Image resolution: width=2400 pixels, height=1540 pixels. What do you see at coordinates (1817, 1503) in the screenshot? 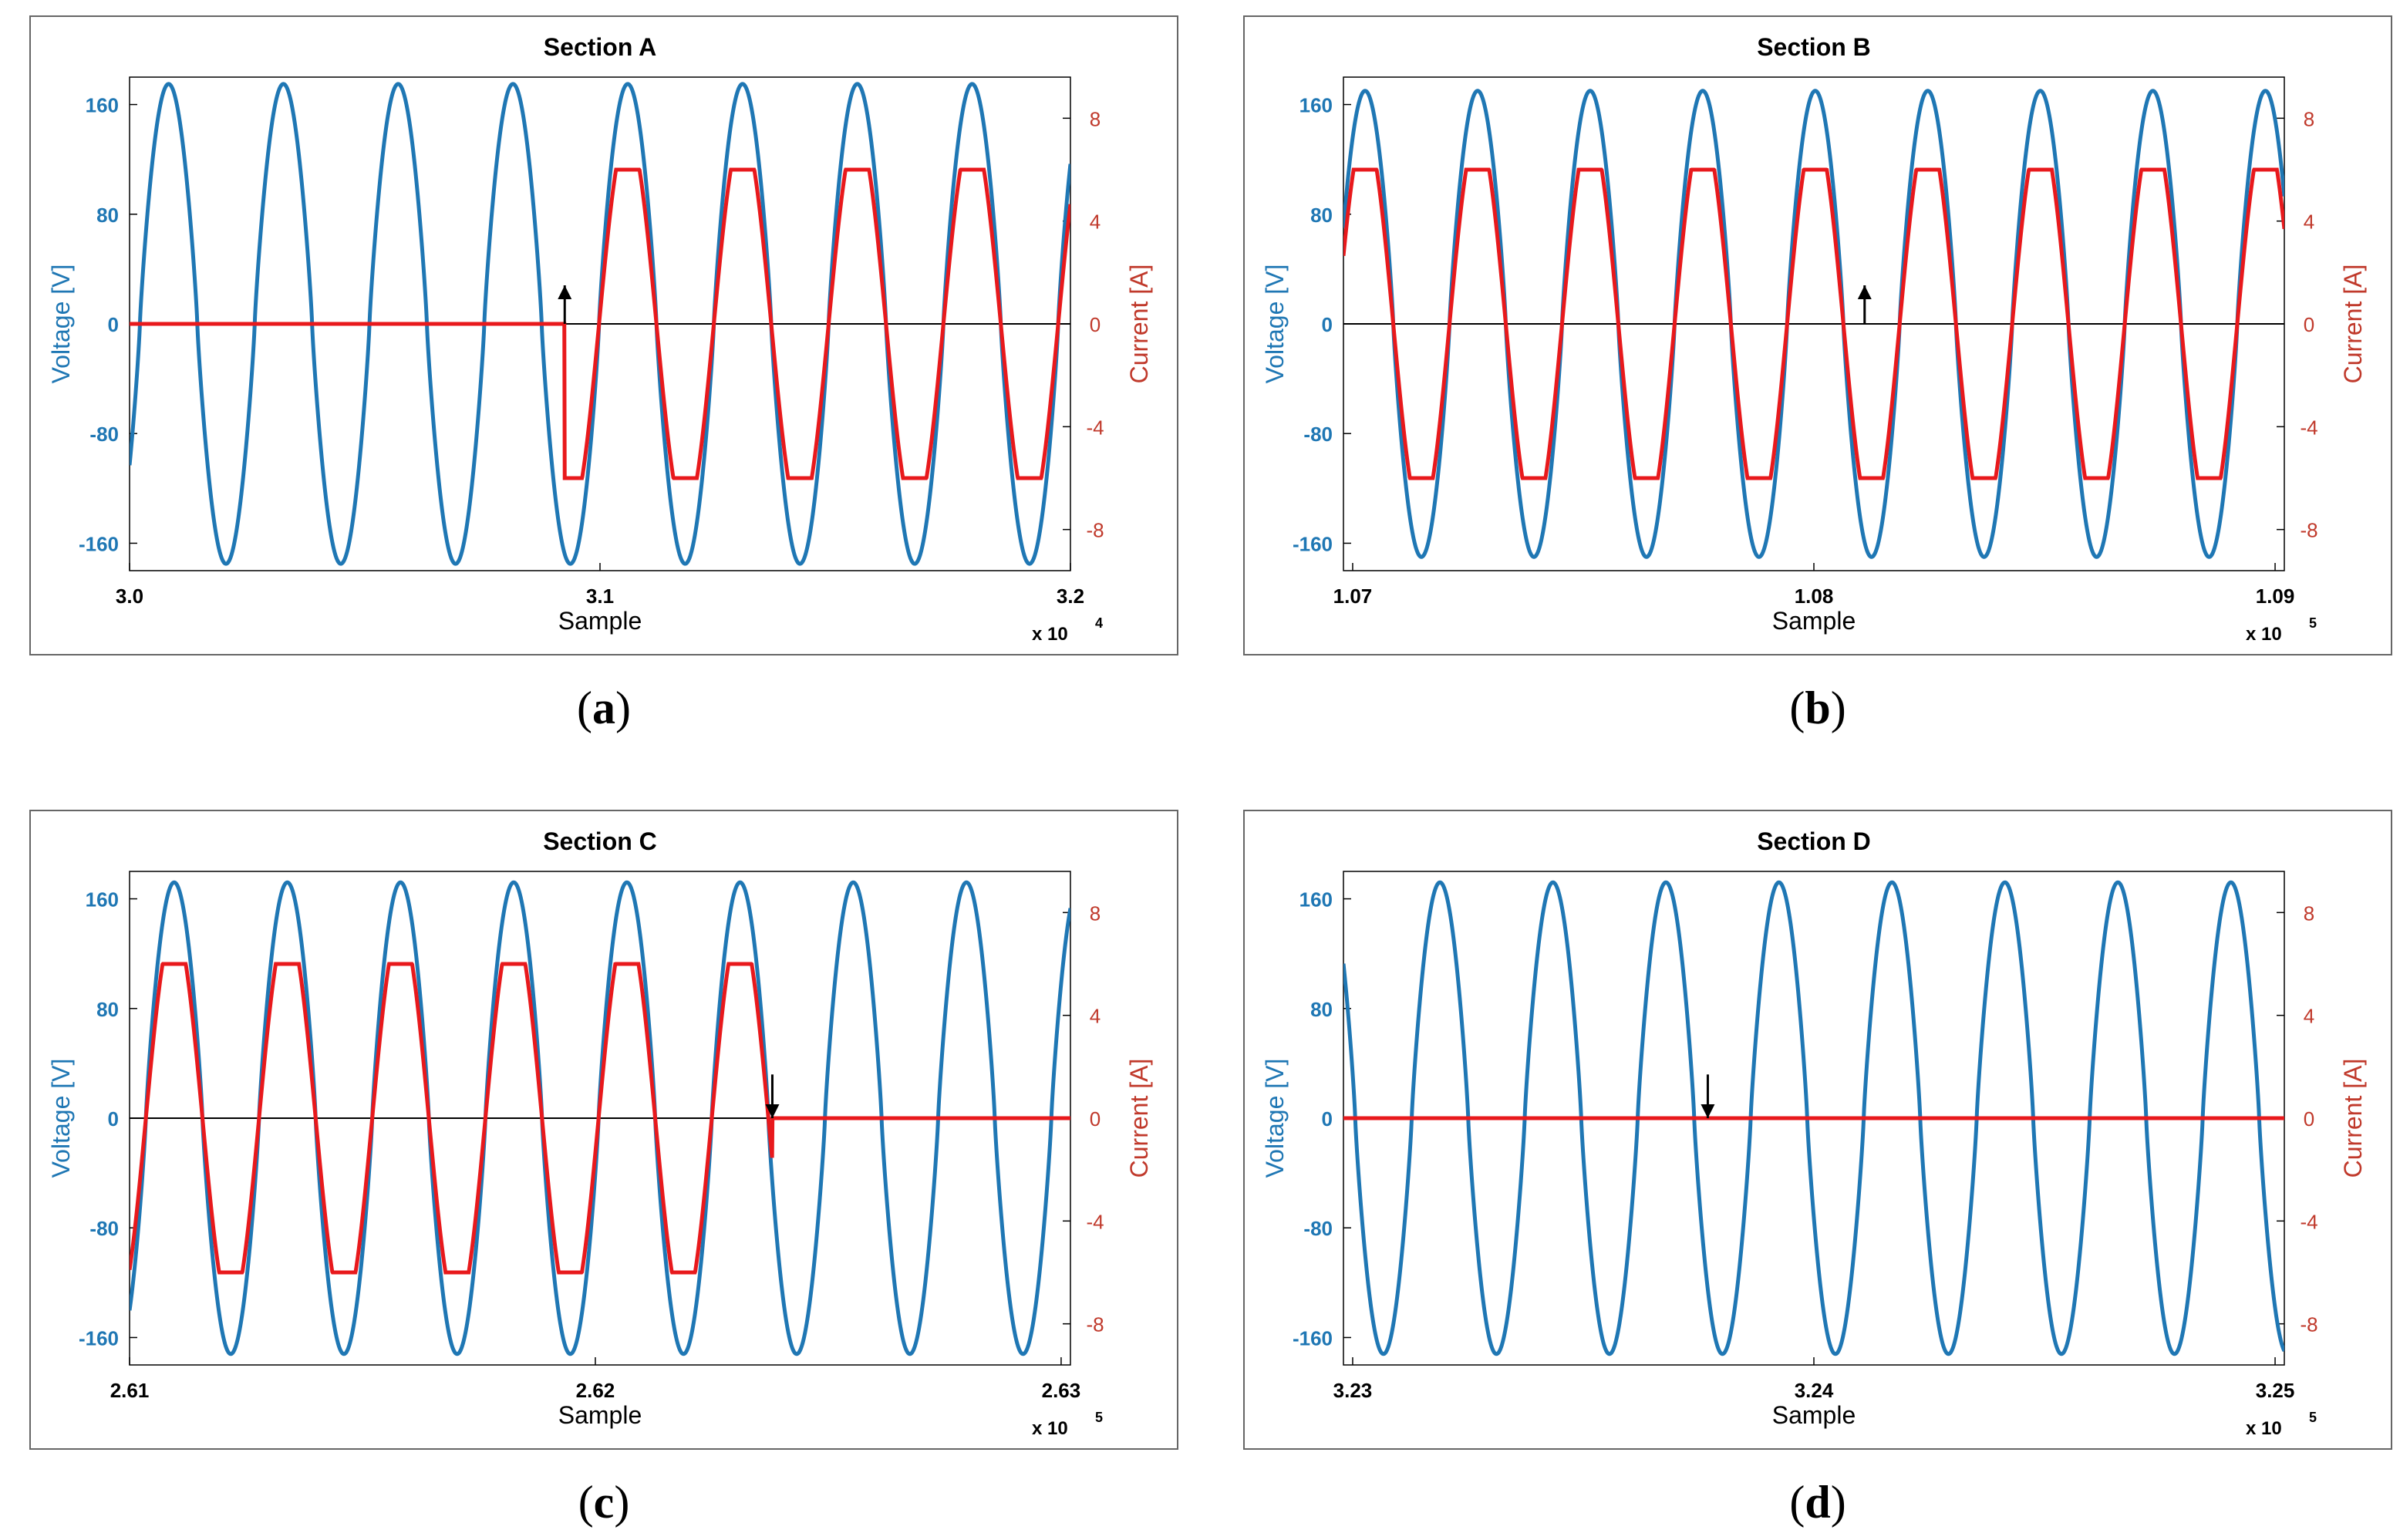
I see `caption-d: (d)` at bounding box center [1817, 1503].